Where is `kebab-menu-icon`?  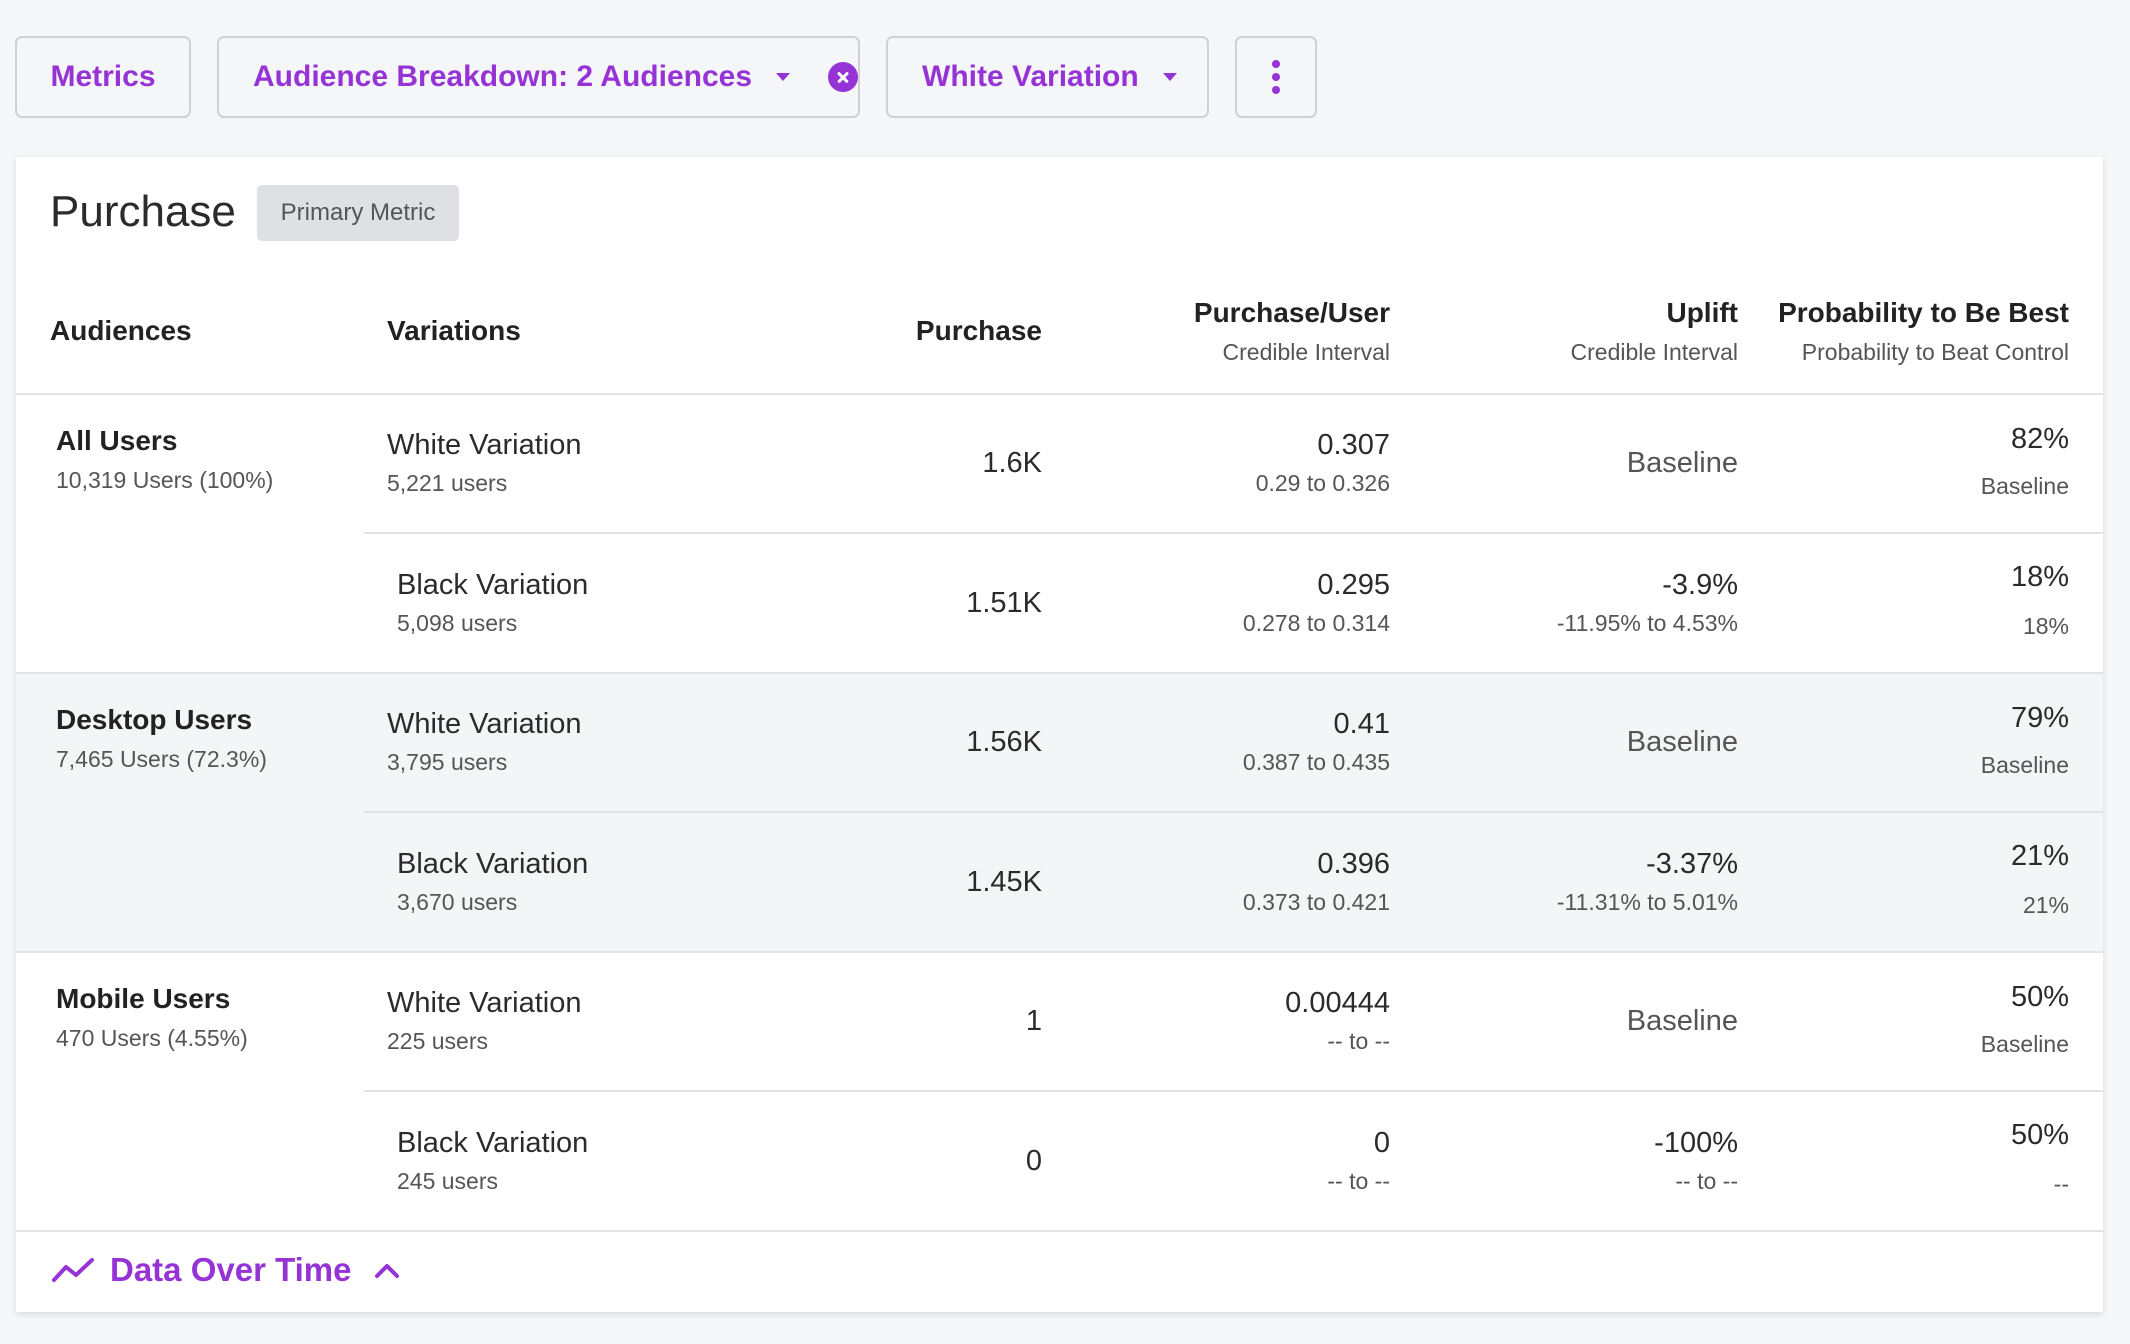 kebab-menu-icon is located at coordinates (1276, 77).